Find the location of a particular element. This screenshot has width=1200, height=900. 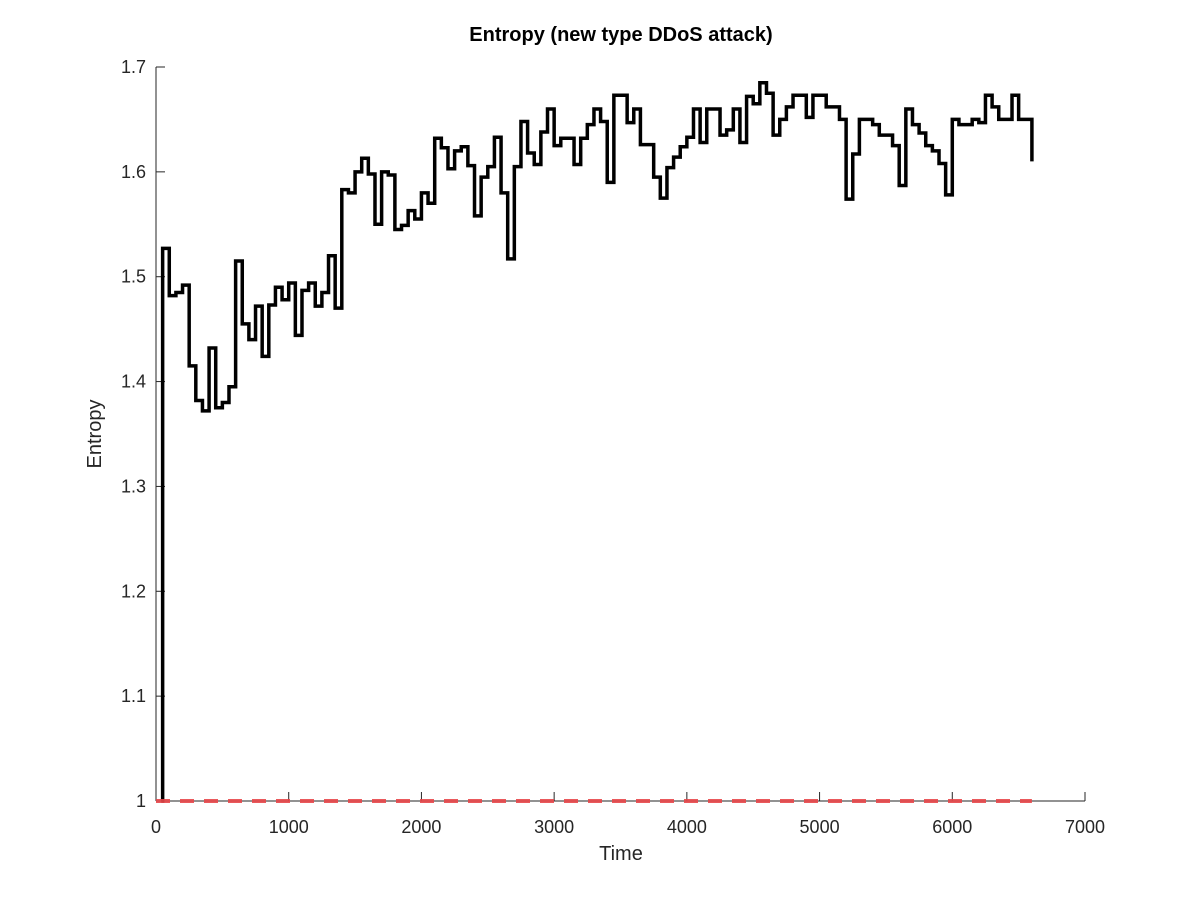

x-axis-label: Time is located at coordinates (621, 854).